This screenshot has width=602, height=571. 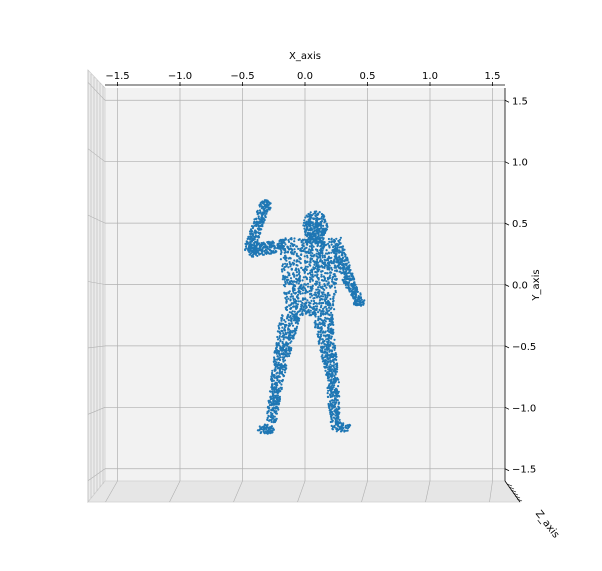 I want to click on y-tick-mark, so click(x=507, y=408).